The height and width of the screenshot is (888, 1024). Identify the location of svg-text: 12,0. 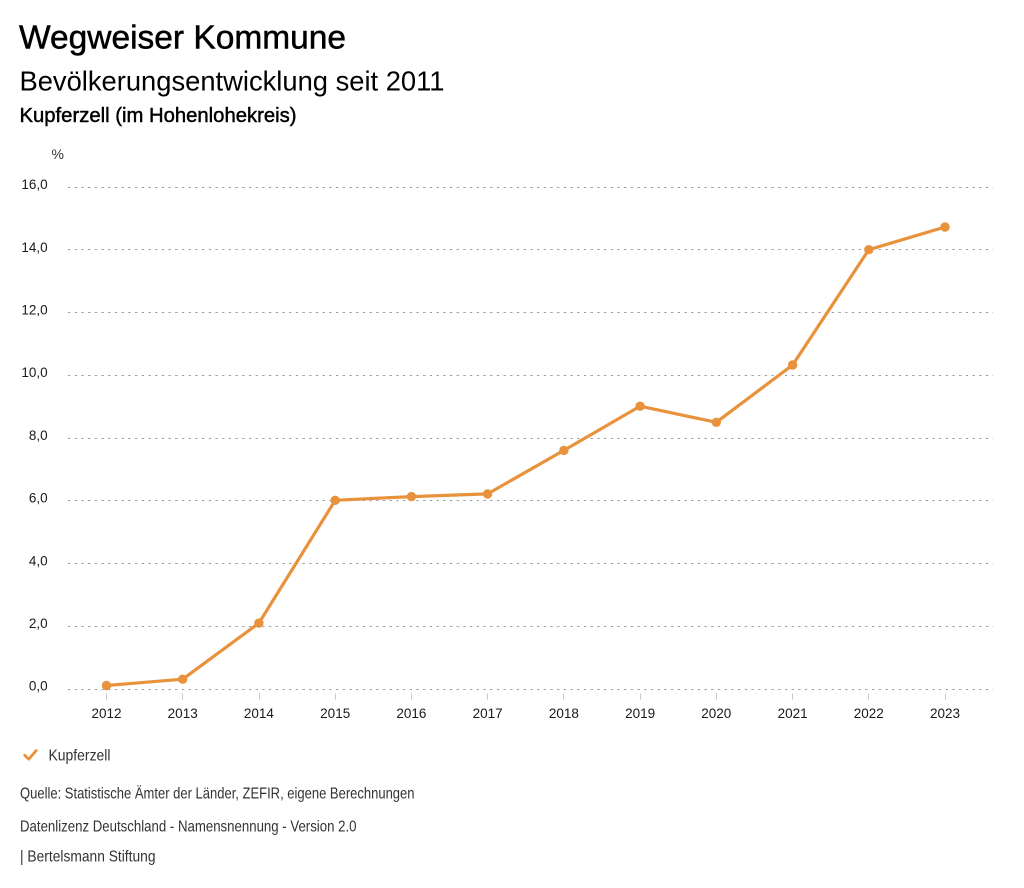
(34, 310).